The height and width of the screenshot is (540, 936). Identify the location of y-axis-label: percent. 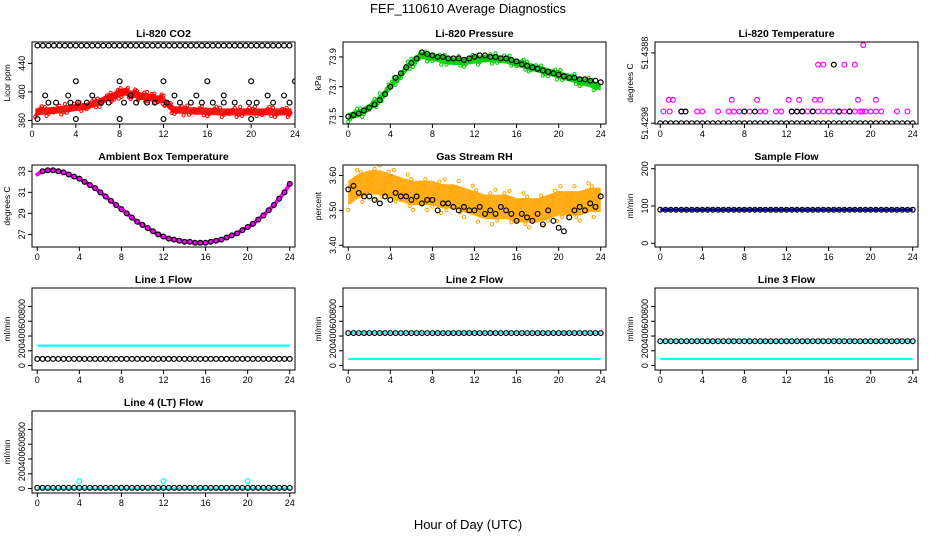
(318, 205).